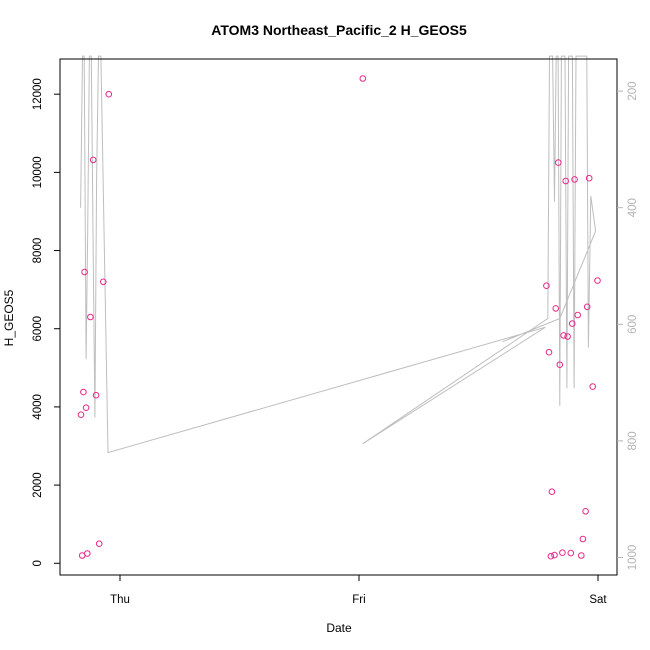 This screenshot has height=650, width=650. What do you see at coordinates (120, 600) in the screenshot?
I see `x-tick-label: Thu` at bounding box center [120, 600].